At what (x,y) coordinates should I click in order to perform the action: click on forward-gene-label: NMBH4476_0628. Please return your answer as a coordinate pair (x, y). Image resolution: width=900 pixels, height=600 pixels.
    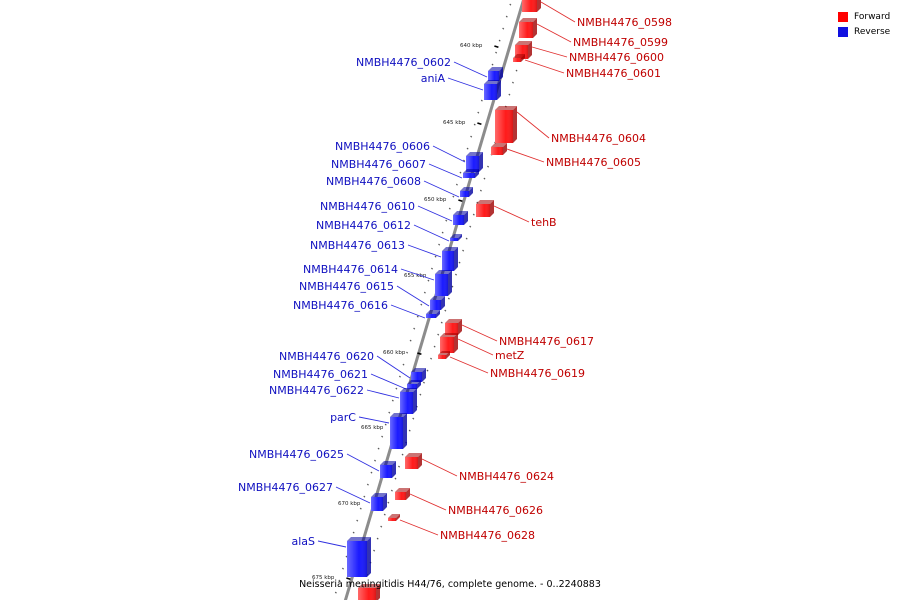
    Looking at the image, I should click on (487, 535).